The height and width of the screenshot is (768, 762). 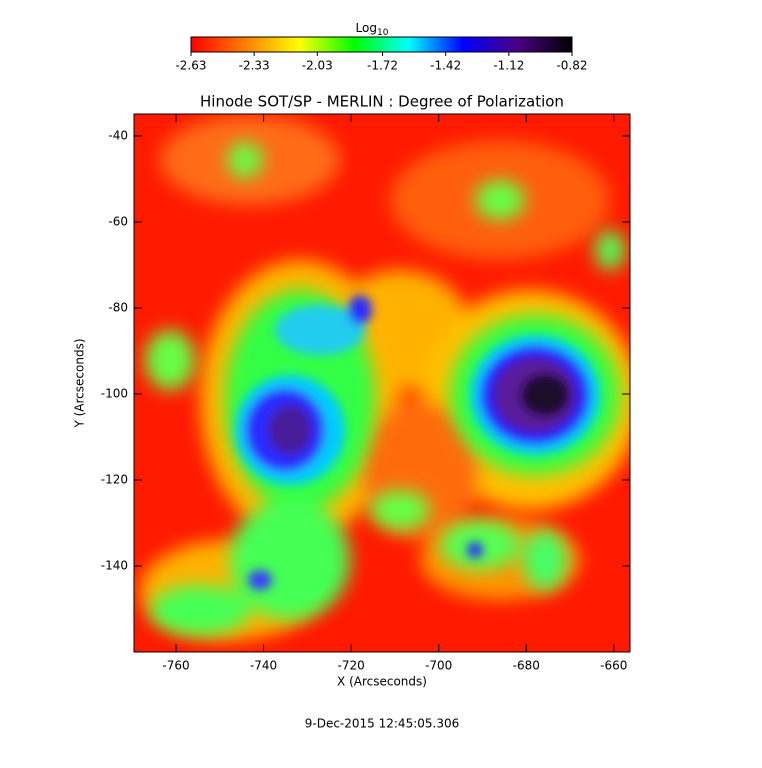 What do you see at coordinates (80, 383) in the screenshot?
I see `y-axis-label: Y (Arcseconds)` at bounding box center [80, 383].